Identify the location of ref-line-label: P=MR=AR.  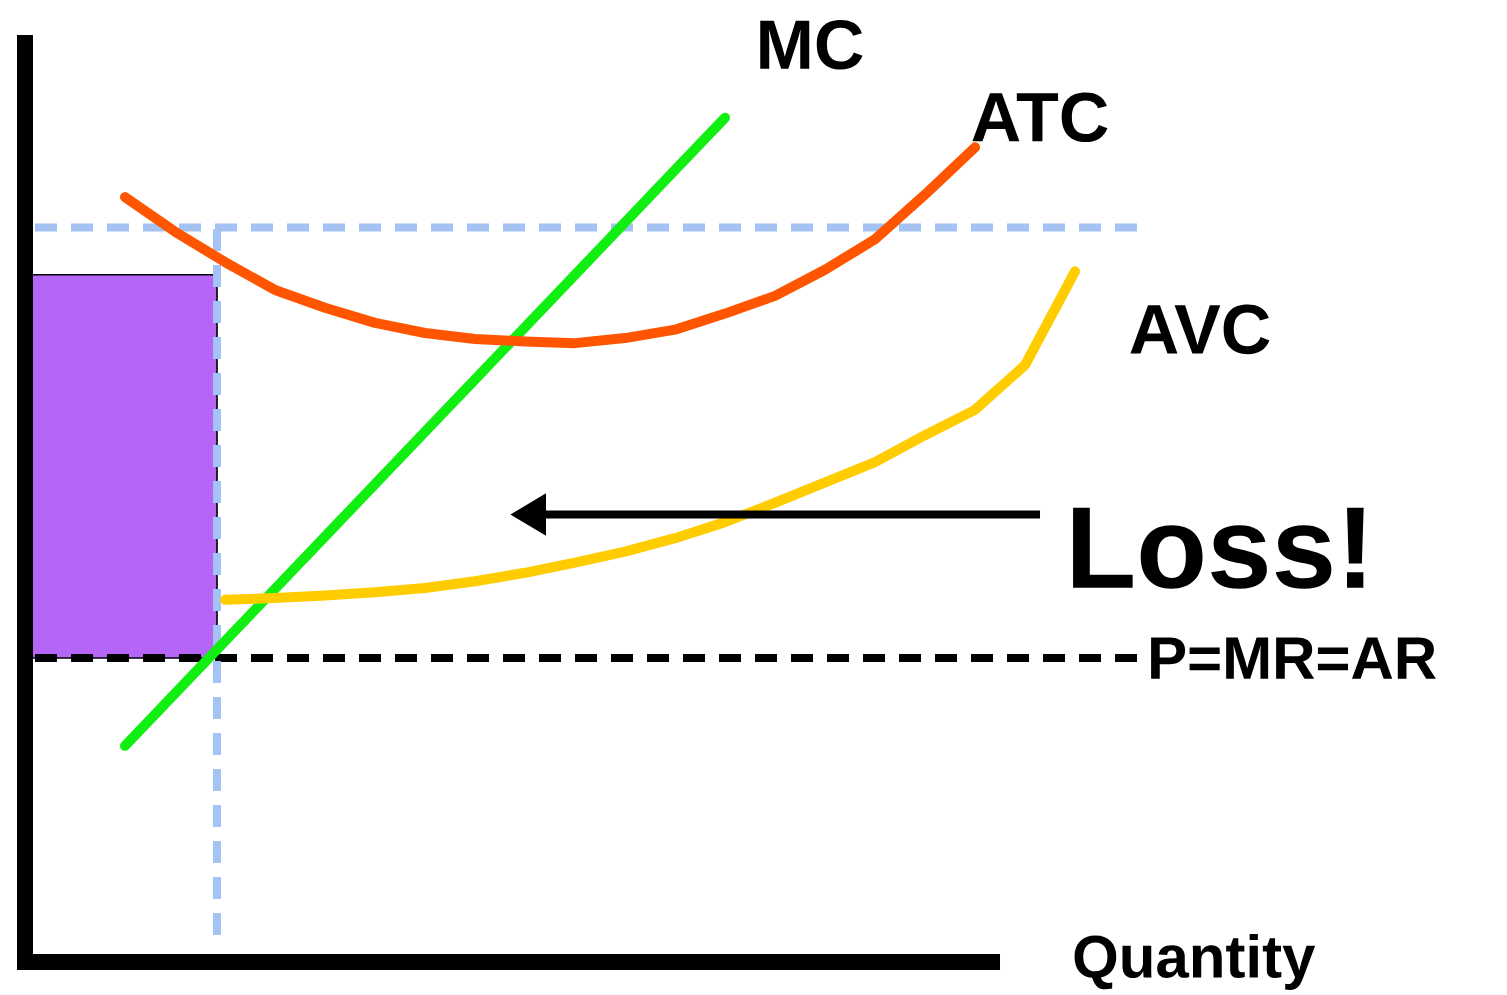
(1293, 658).